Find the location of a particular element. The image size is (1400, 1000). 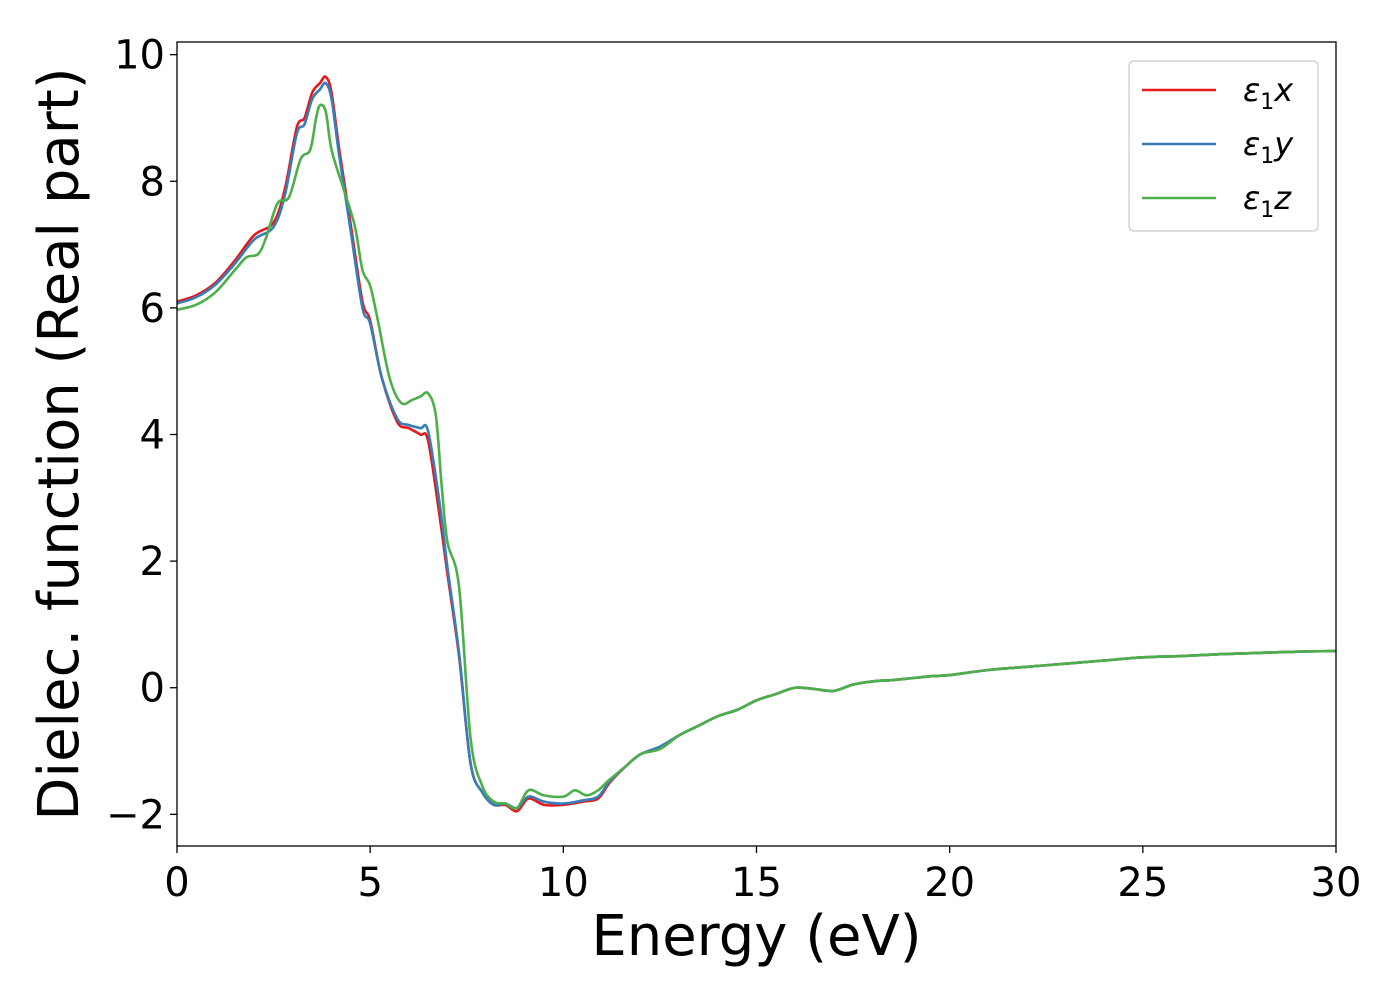

x-tick-label: 30 is located at coordinates (1336, 883).